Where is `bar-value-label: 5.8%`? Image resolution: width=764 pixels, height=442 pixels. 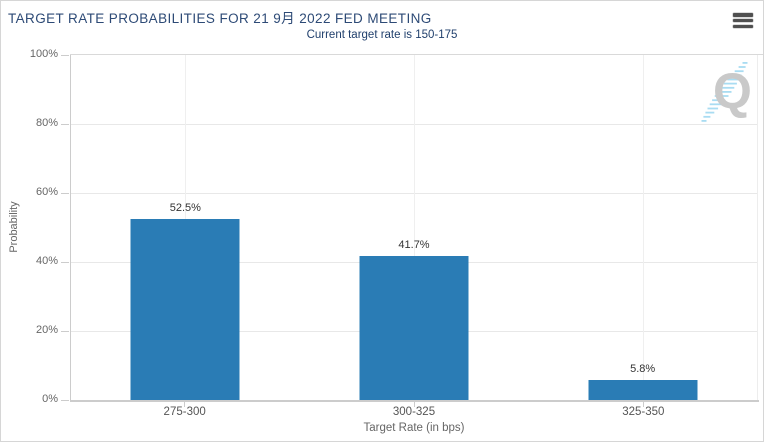 bar-value-label: 5.8% is located at coordinates (643, 369).